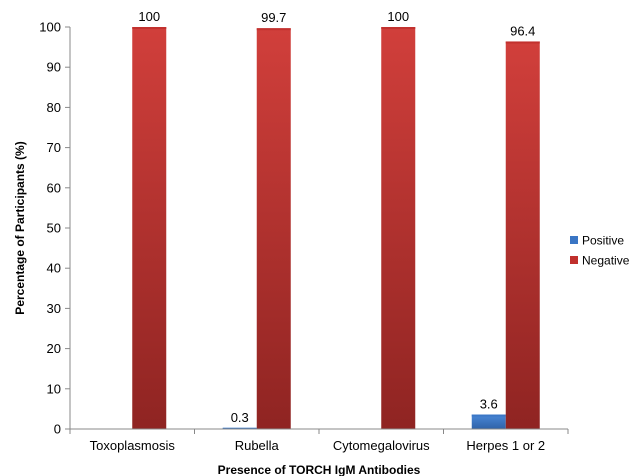 The height and width of the screenshot is (476, 636). What do you see at coordinates (54, 268) in the screenshot?
I see `y-tick-label: 40` at bounding box center [54, 268].